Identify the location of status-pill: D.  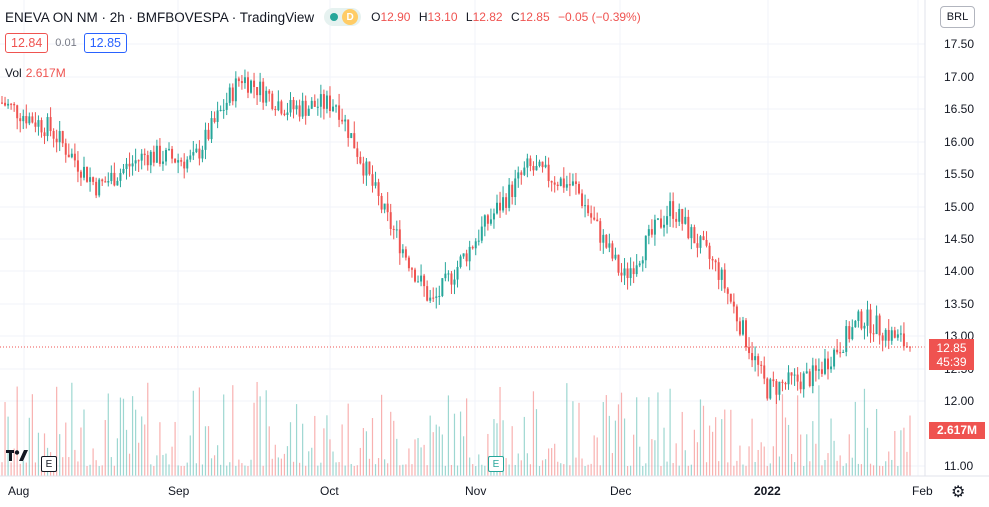
(343, 17).